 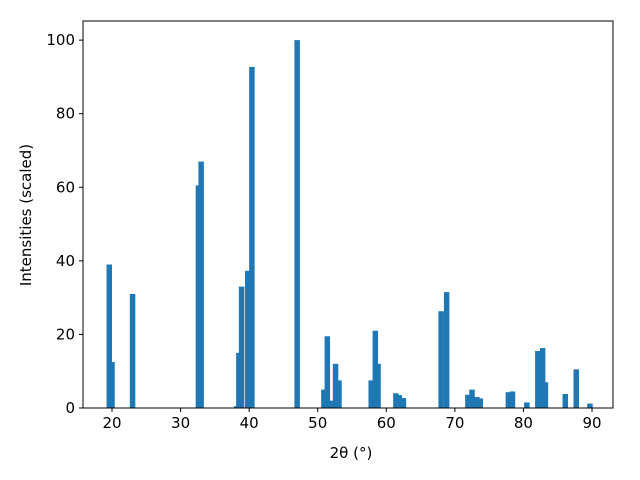 What do you see at coordinates (65, 261) in the screenshot?
I see `y-tick-label: 40` at bounding box center [65, 261].